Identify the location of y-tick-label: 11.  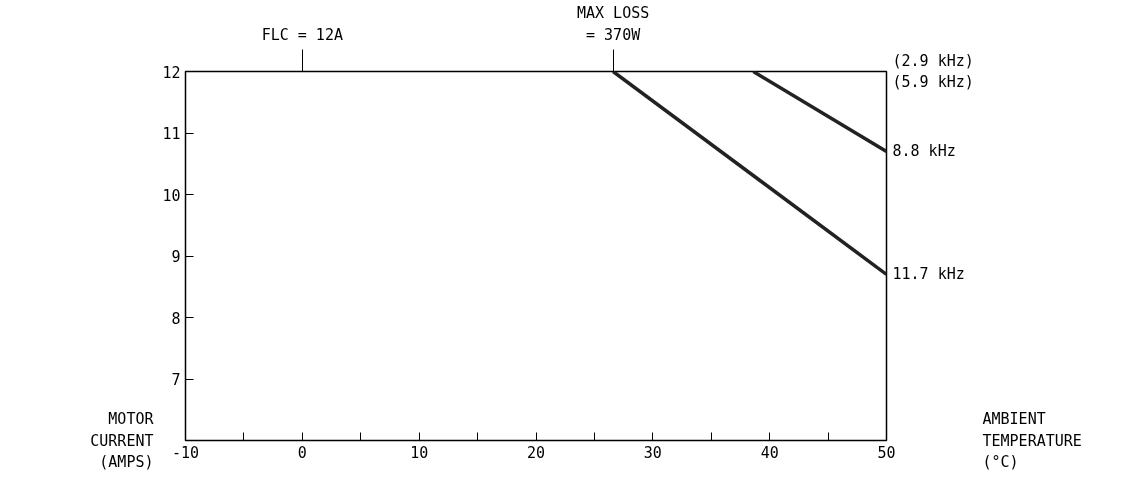
(171, 134).